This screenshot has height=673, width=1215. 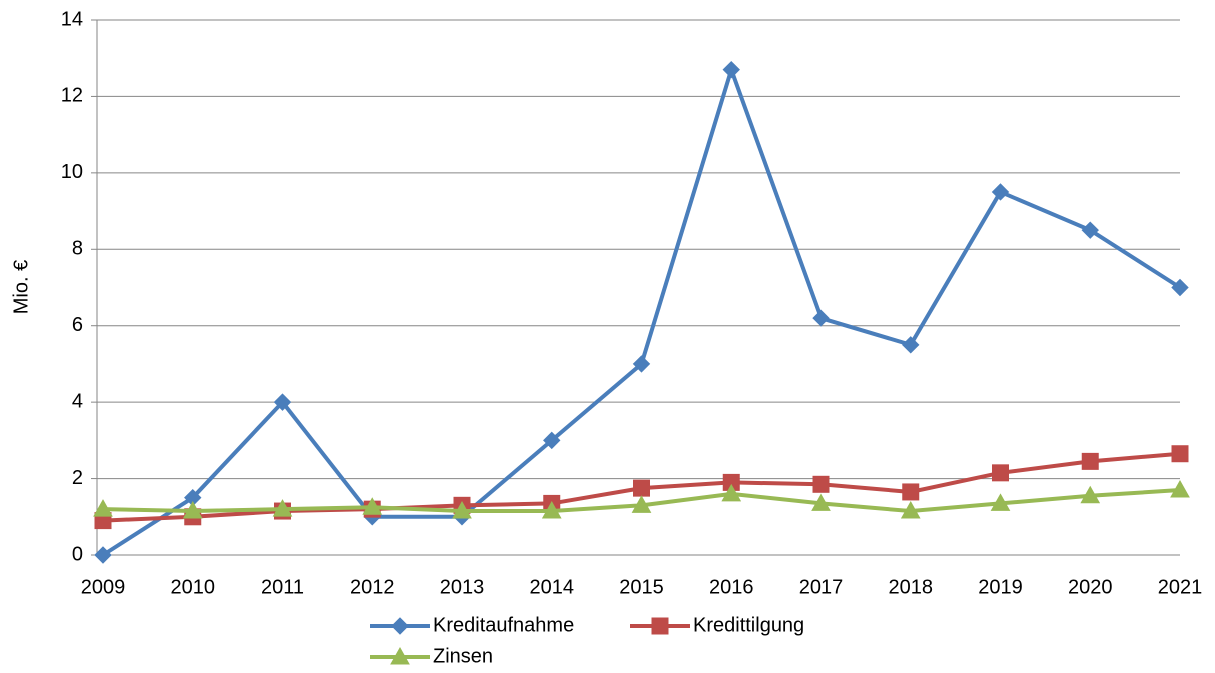 I want to click on y-tick-label: 2, so click(x=77, y=478).